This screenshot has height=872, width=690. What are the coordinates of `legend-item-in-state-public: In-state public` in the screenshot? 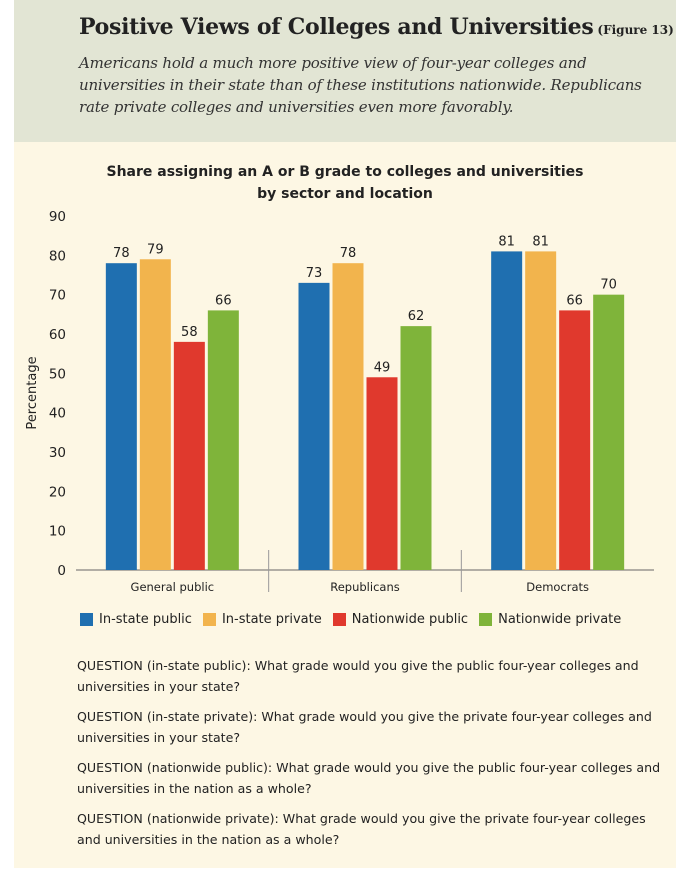 It's located at (136, 619).